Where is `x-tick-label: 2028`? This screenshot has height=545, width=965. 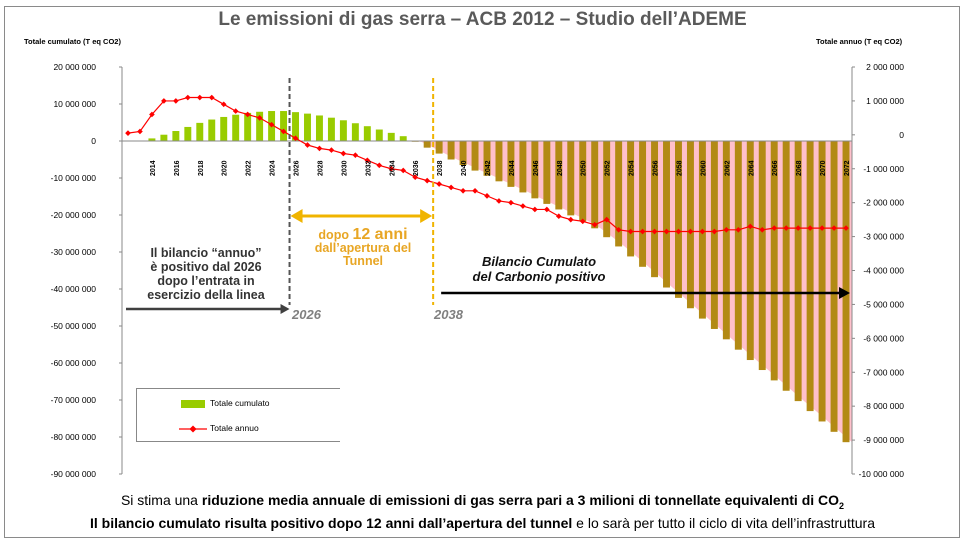
x-tick-label: 2028 is located at coordinates (320, 168).